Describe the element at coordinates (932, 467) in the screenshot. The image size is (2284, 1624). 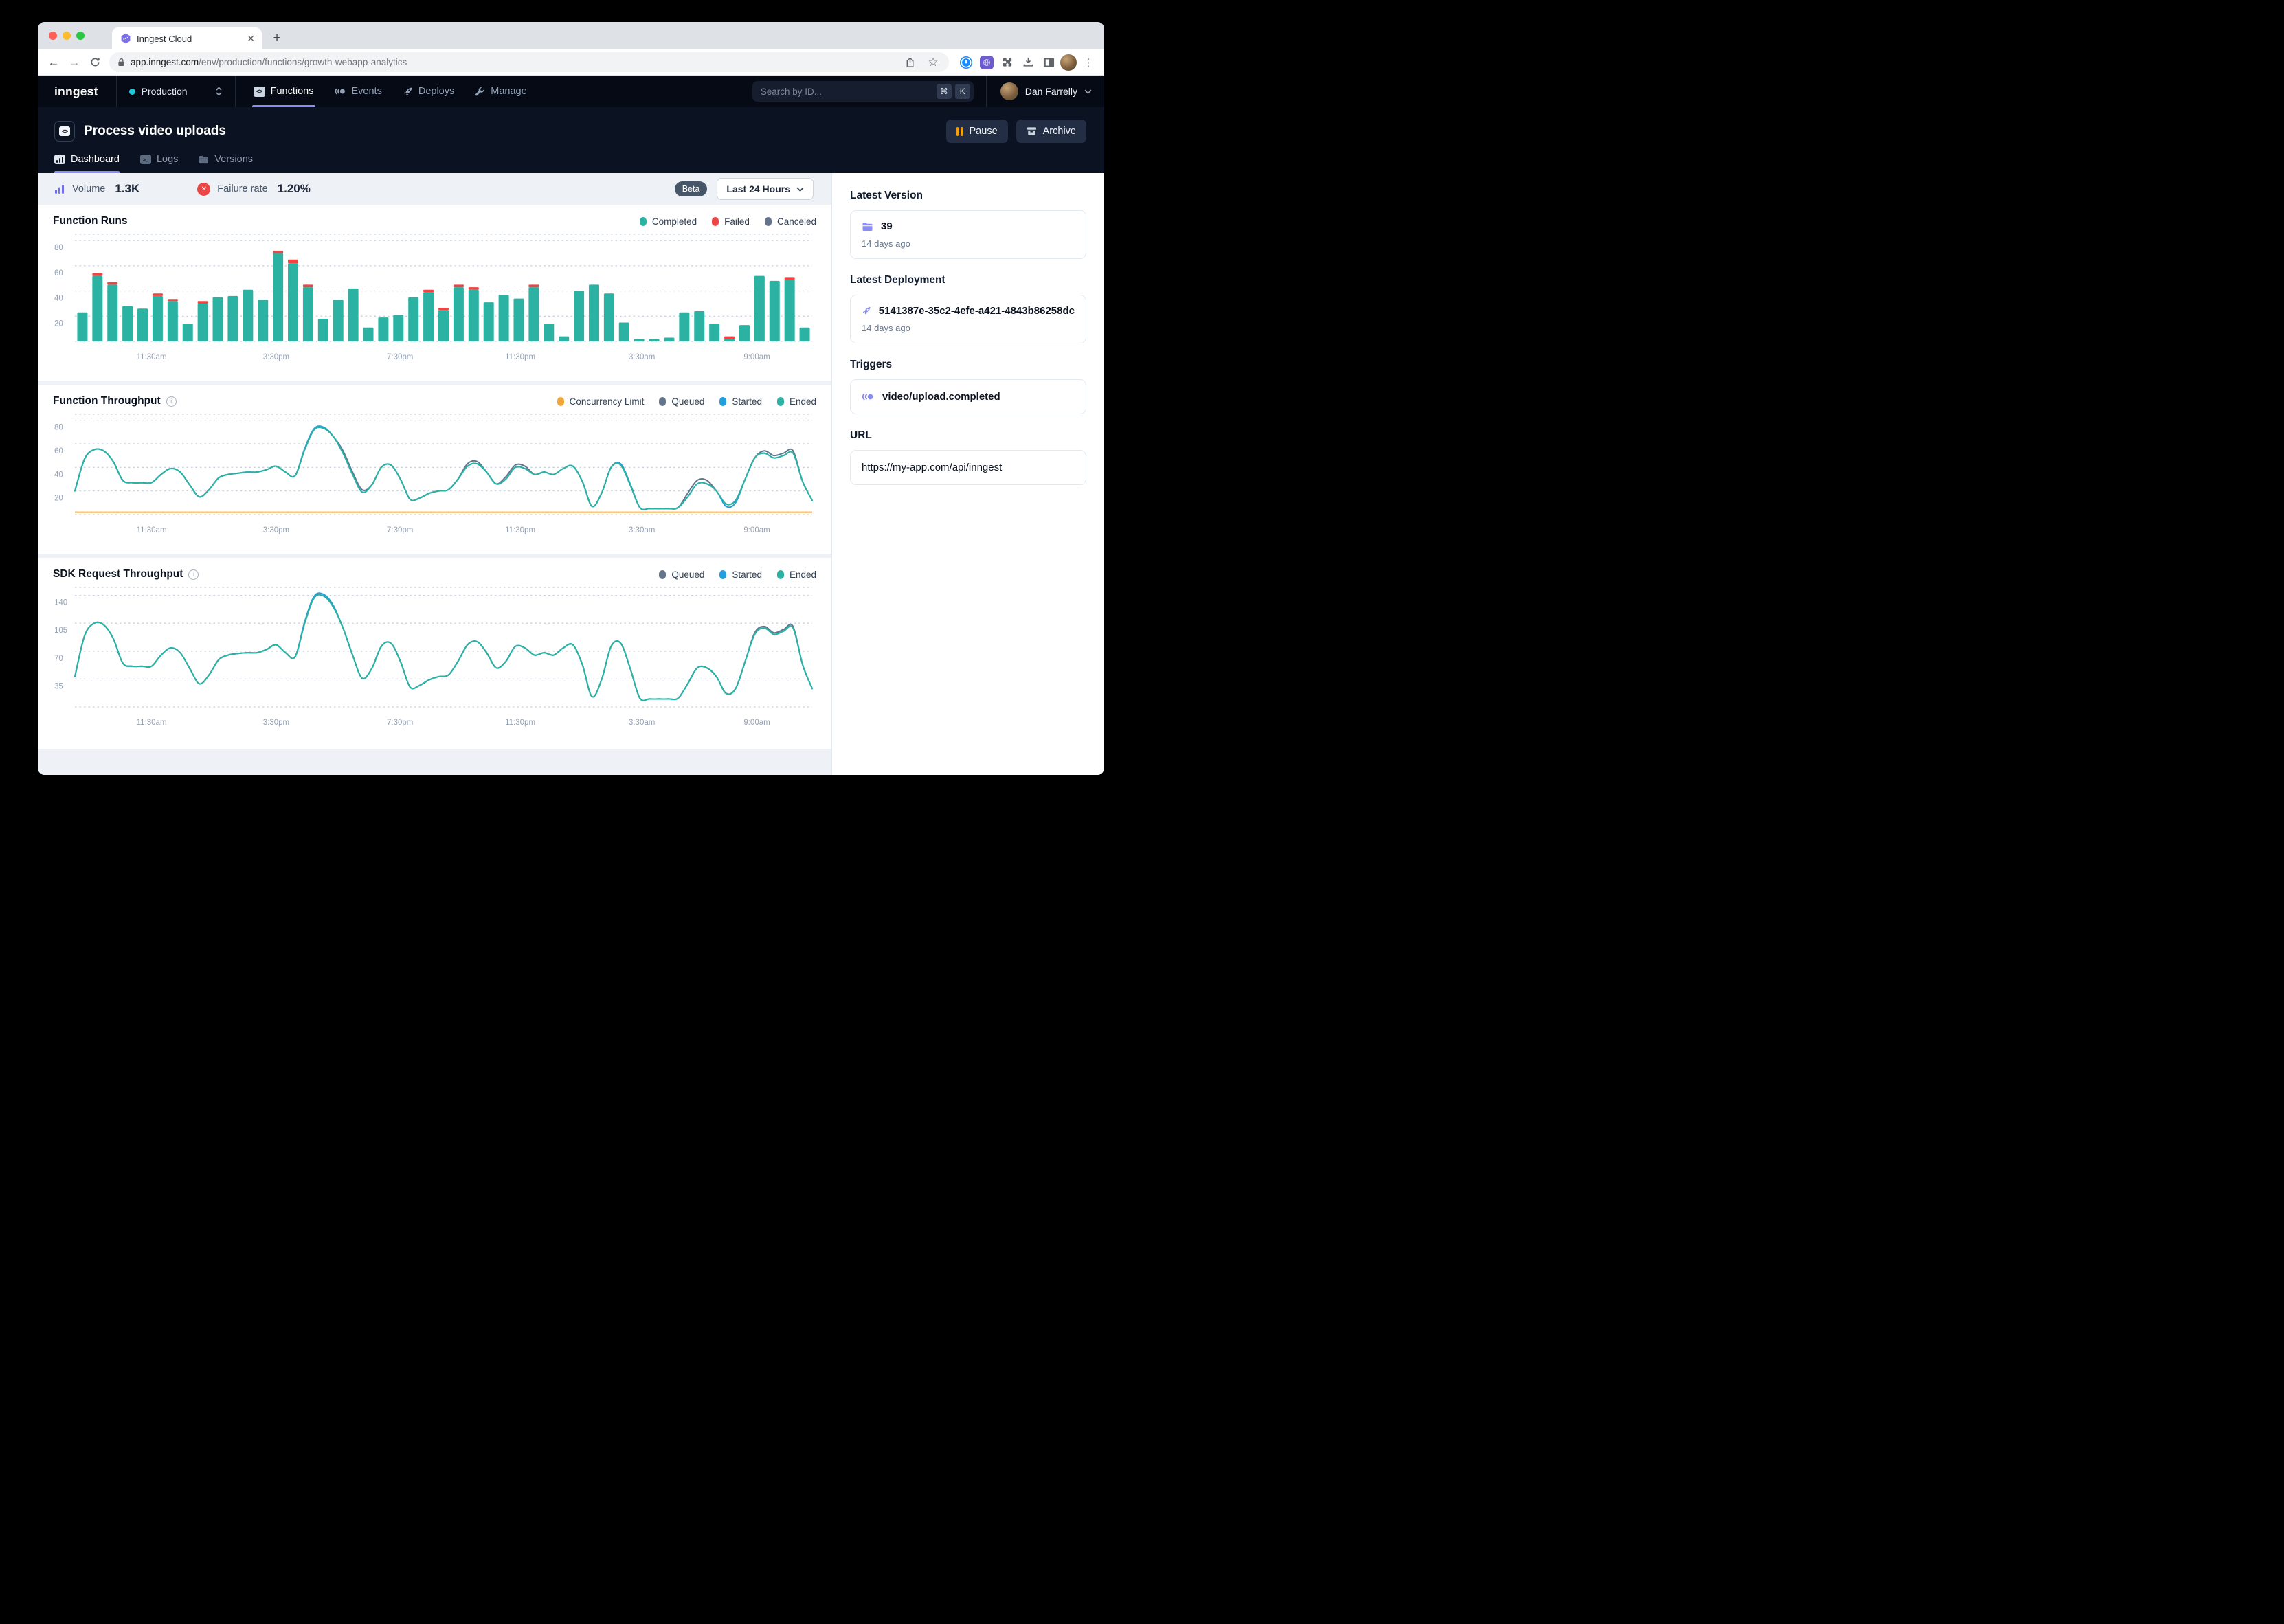
I see `function-url-value: https://my-app.com/api/inngest` at that location.